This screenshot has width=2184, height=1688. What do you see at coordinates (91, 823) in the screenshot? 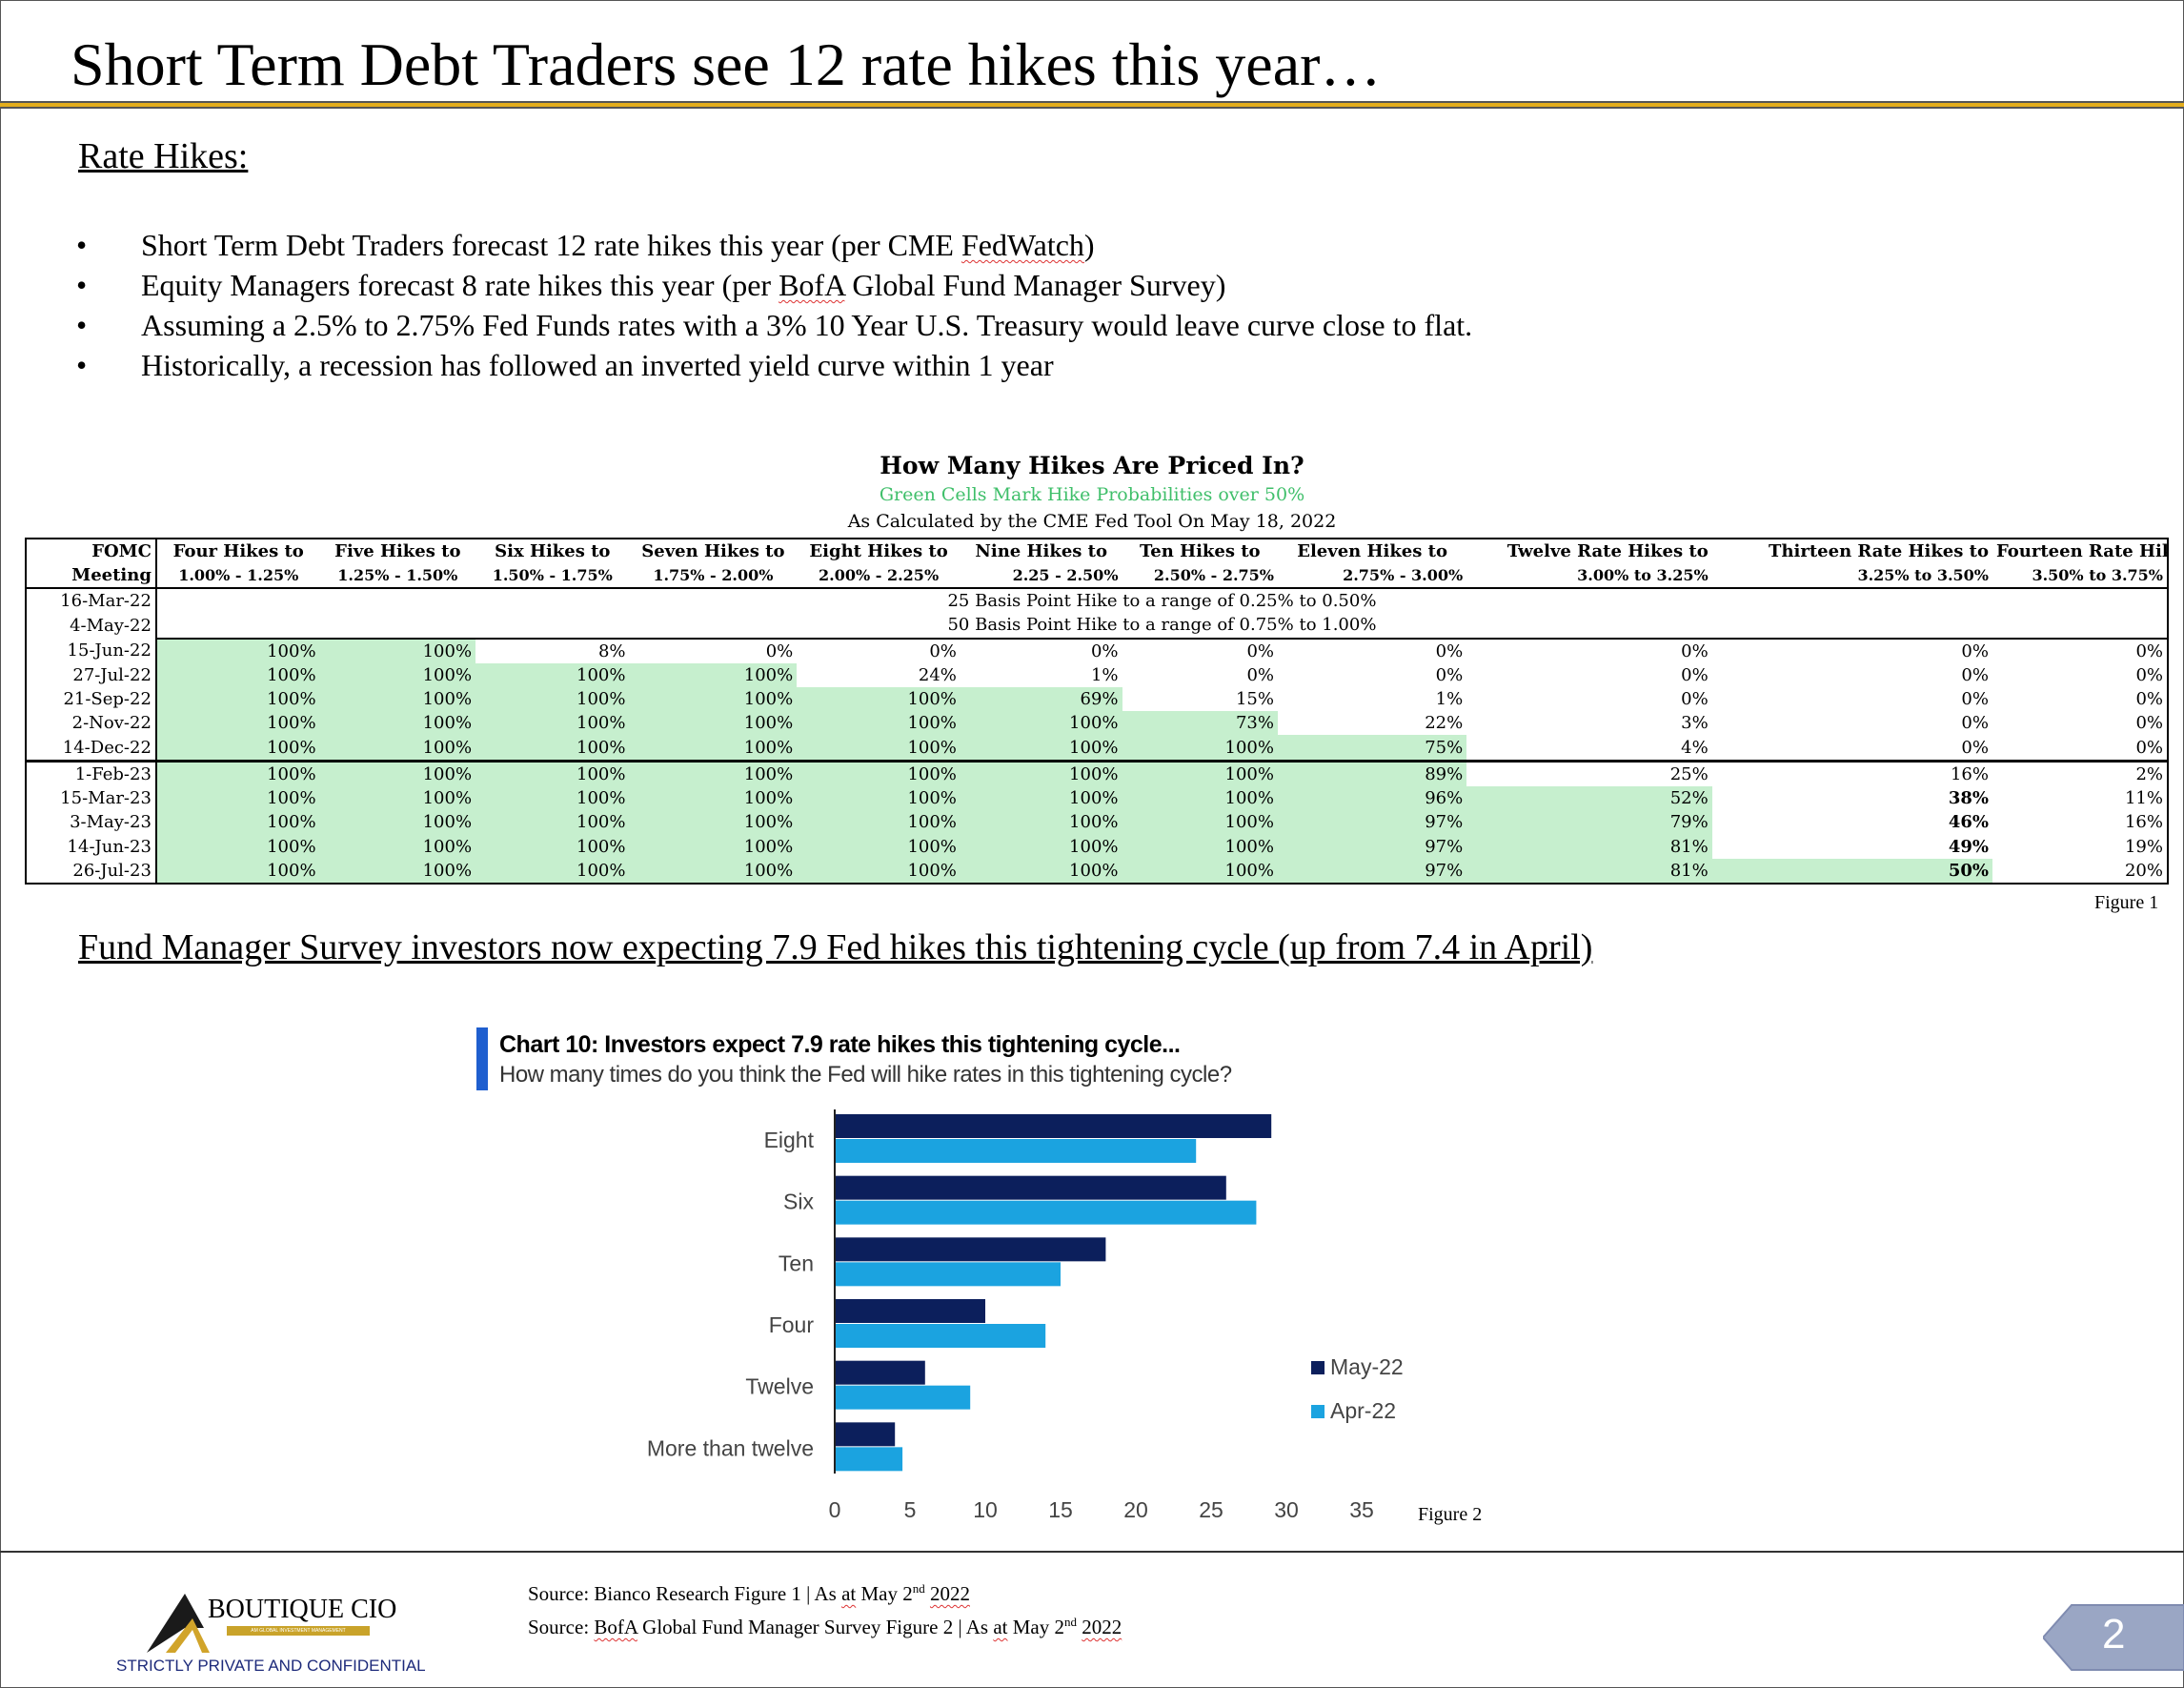
I see `meeting-date: 3-May-23` at bounding box center [91, 823].